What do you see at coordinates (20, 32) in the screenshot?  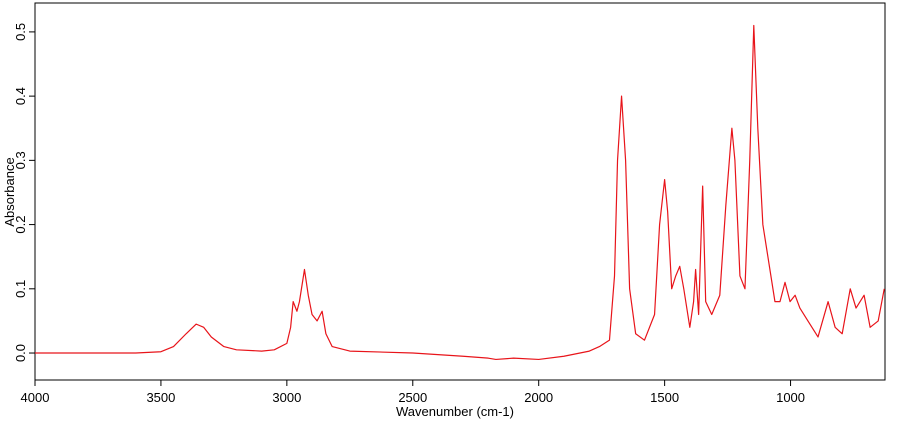 I see `y-tick-label: 0.5` at bounding box center [20, 32].